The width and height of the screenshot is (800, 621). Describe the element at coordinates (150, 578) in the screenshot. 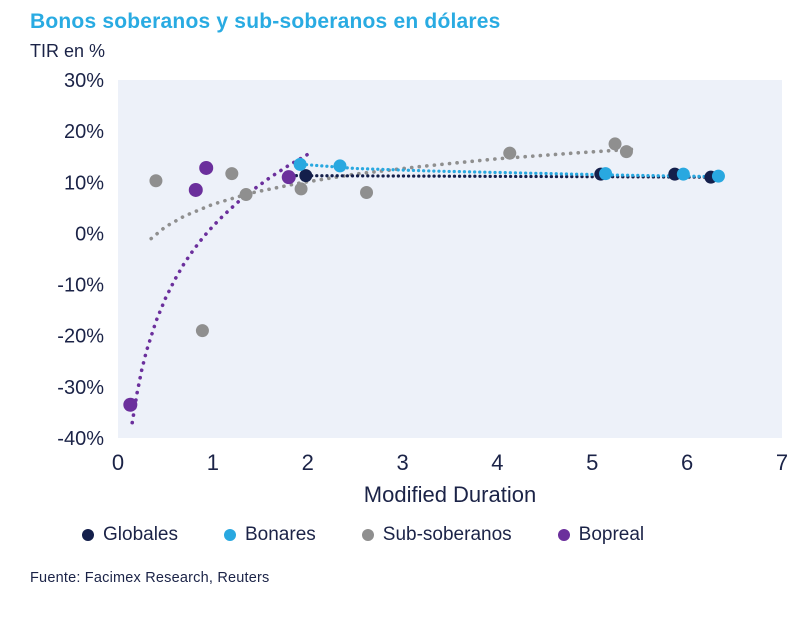

I see `source-note: Fuente: Facimex Research, Reuters` at that location.